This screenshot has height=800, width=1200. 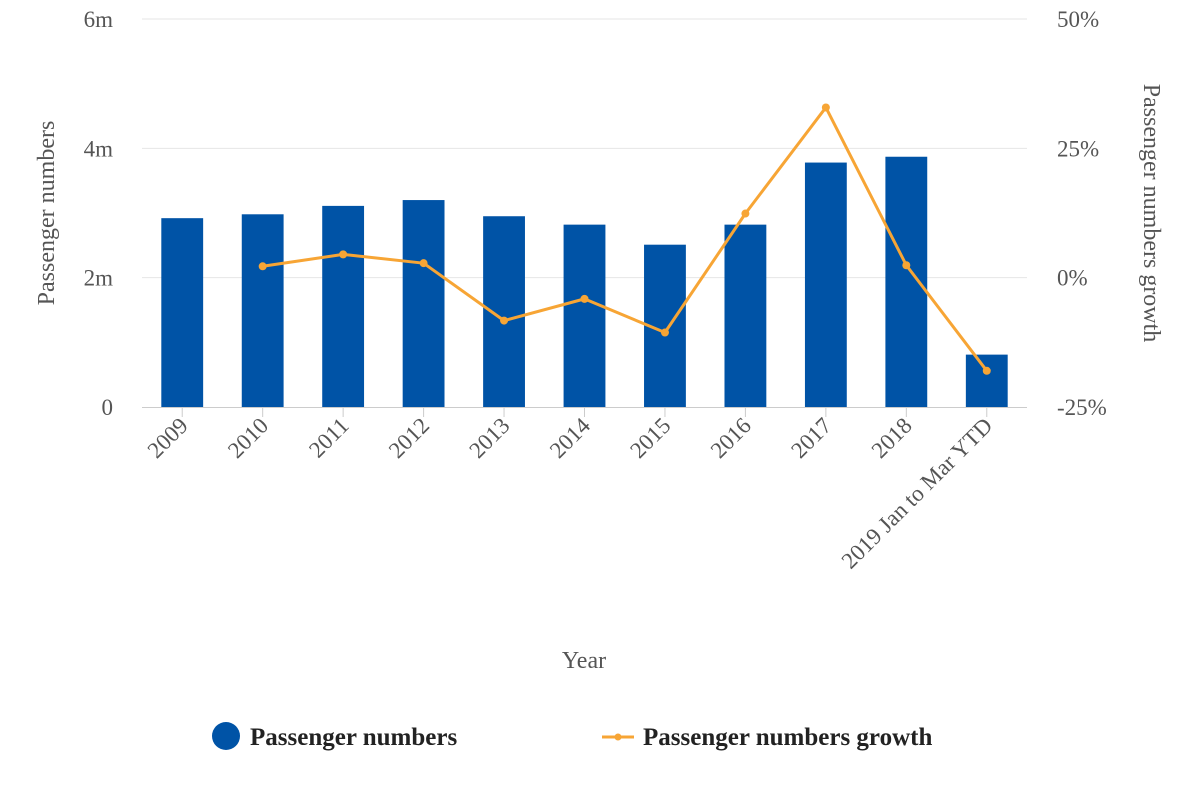 What do you see at coordinates (570, 438) in the screenshot?
I see `x-tick-label: 2014` at bounding box center [570, 438].